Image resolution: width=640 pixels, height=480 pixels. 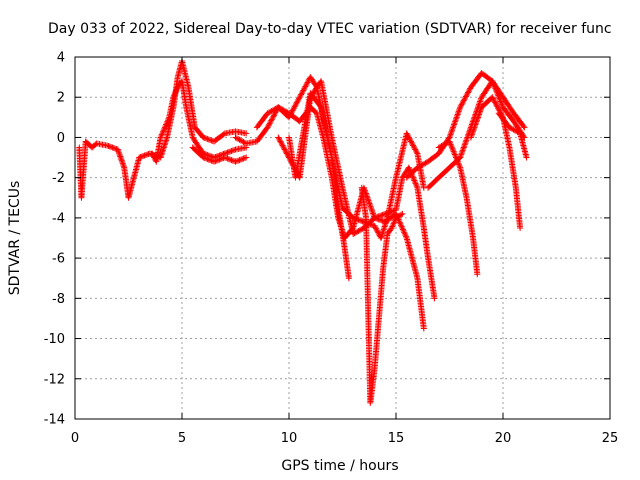 I want to click on x-axis-label: GPS time / hours, so click(x=339, y=466).